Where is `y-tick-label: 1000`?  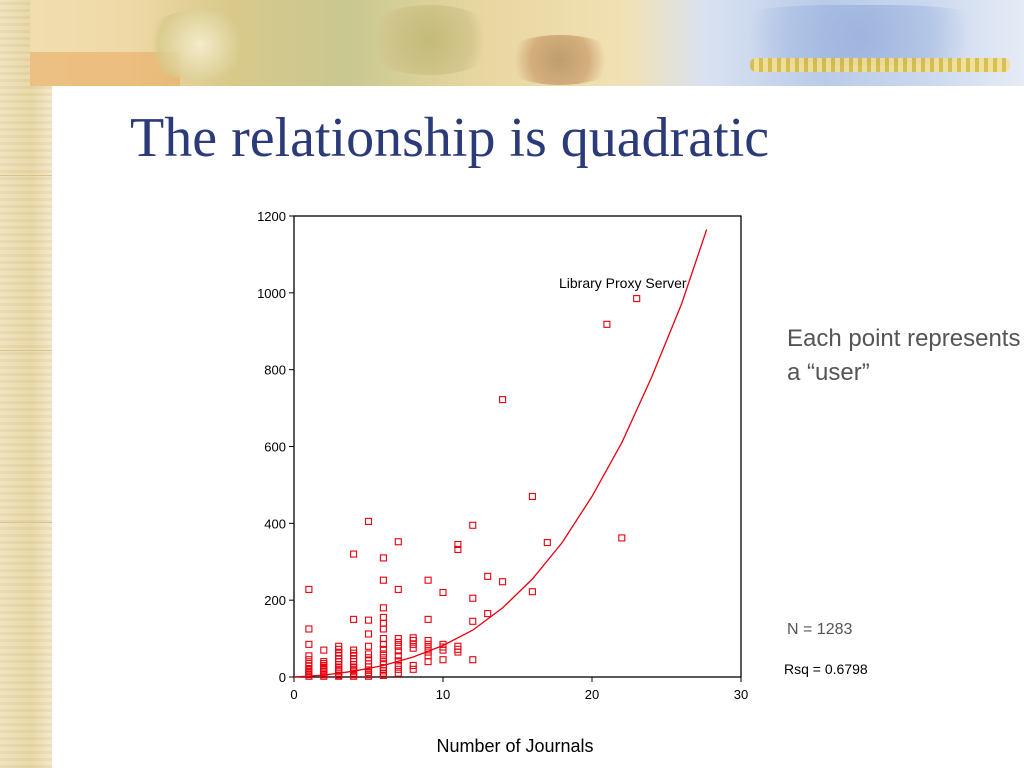
y-tick-label: 1000 is located at coordinates (271, 293).